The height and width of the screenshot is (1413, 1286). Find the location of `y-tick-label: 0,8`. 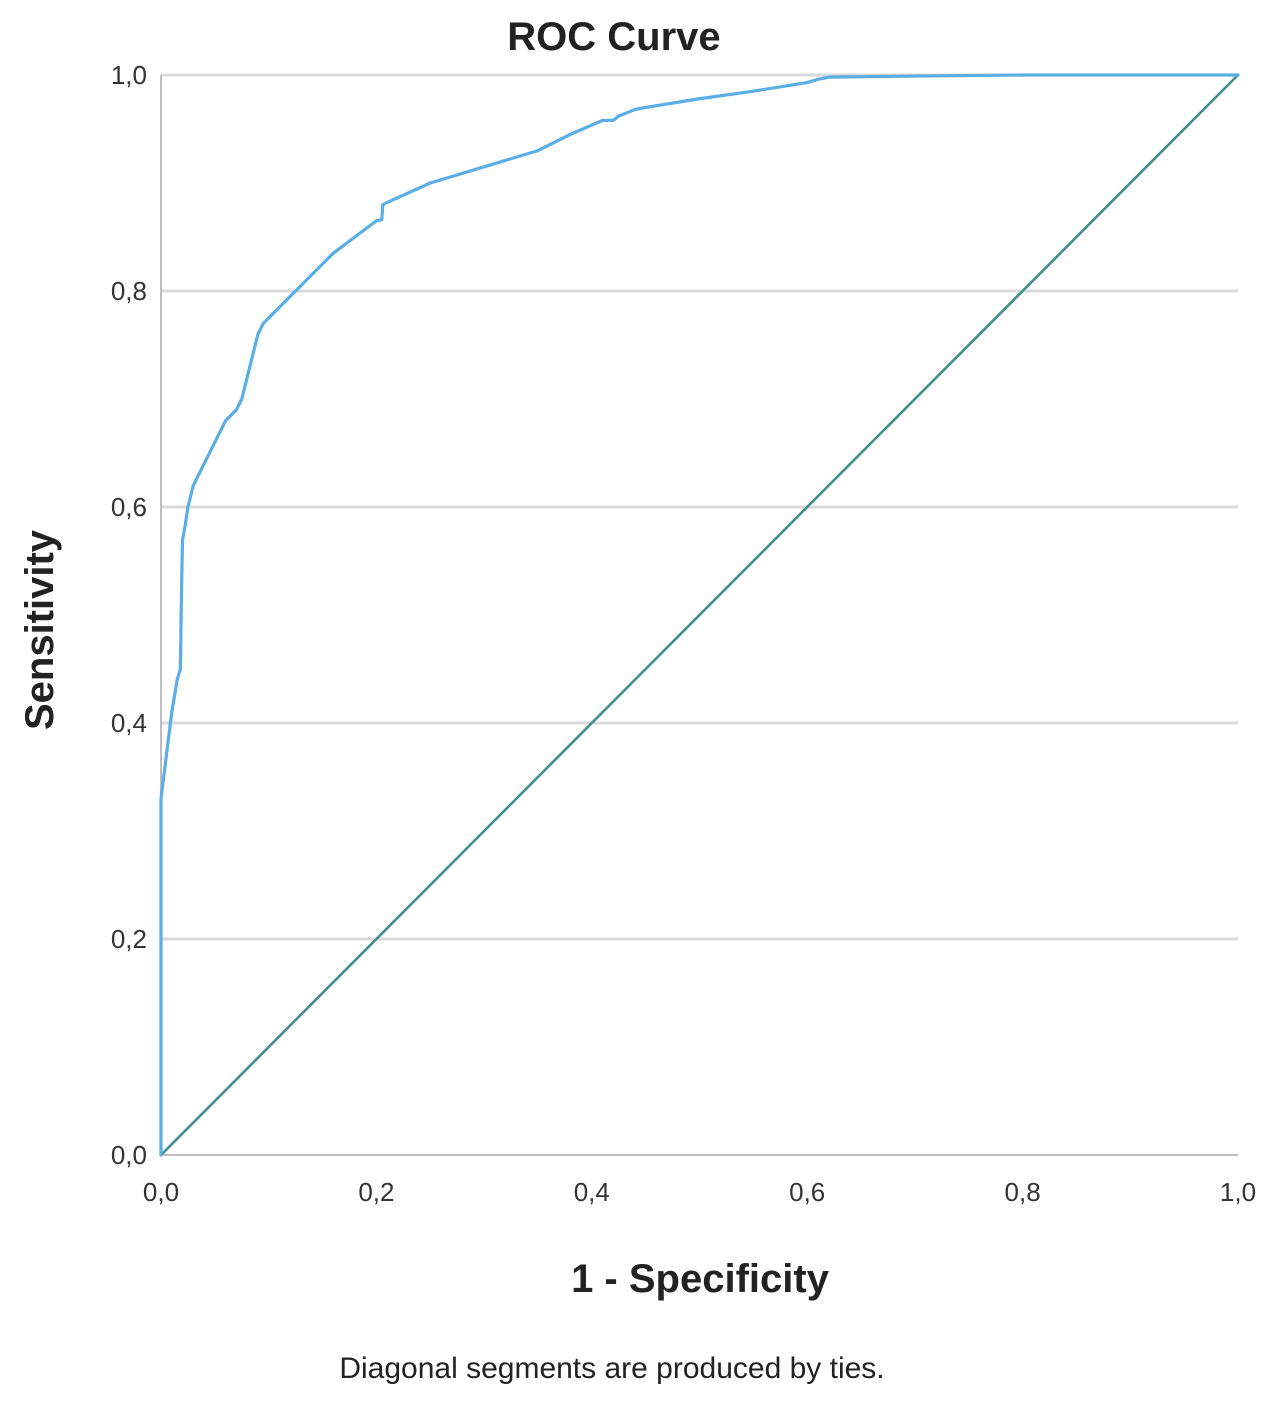

y-tick-label: 0,8 is located at coordinates (129, 291).